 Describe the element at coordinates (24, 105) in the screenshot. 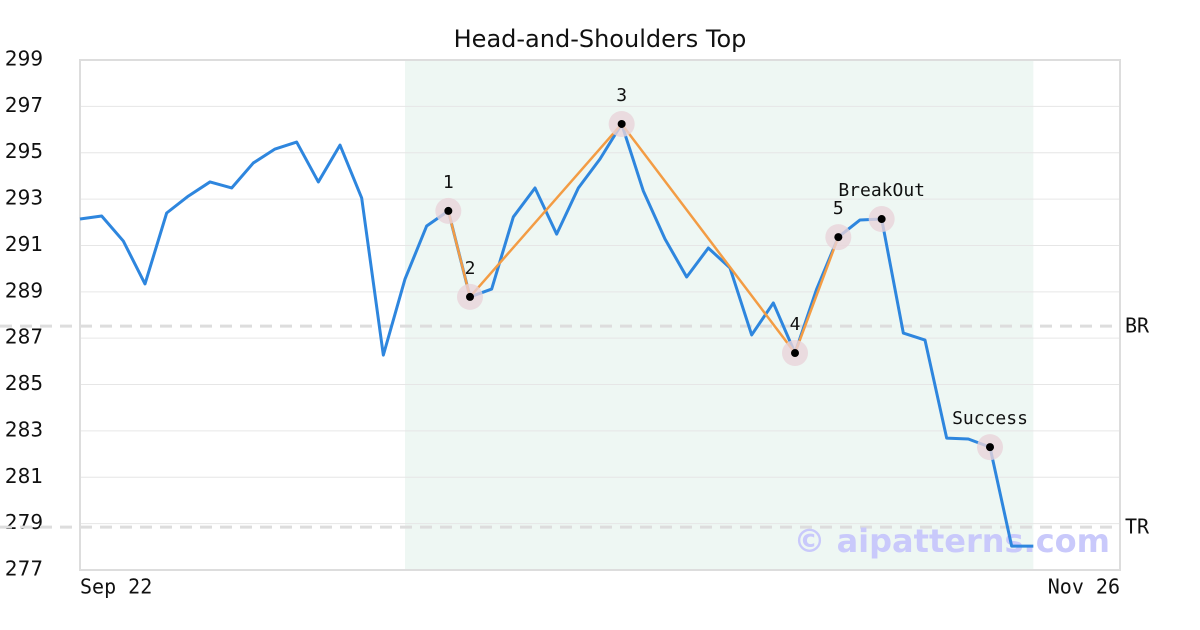

I see `y-tick-label: 297` at that location.